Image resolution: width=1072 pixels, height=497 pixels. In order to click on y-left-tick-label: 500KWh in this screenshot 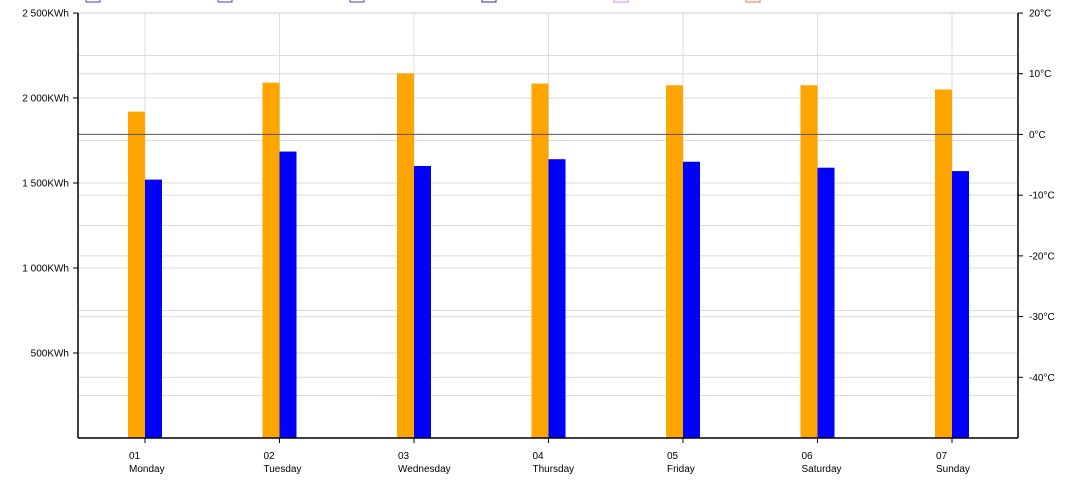, I will do `click(50, 354)`.